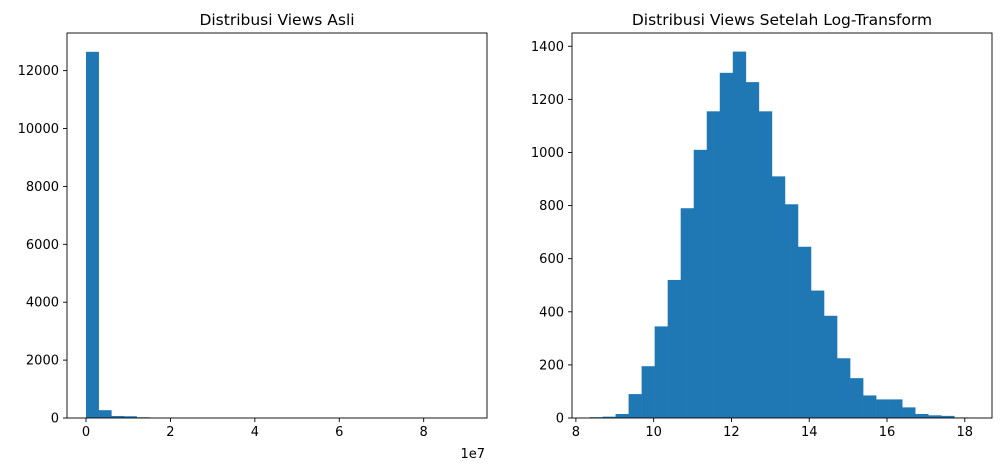 This screenshot has width=1003, height=469. Describe the element at coordinates (170, 432) in the screenshot. I see `x-tick-label: 2` at that location.